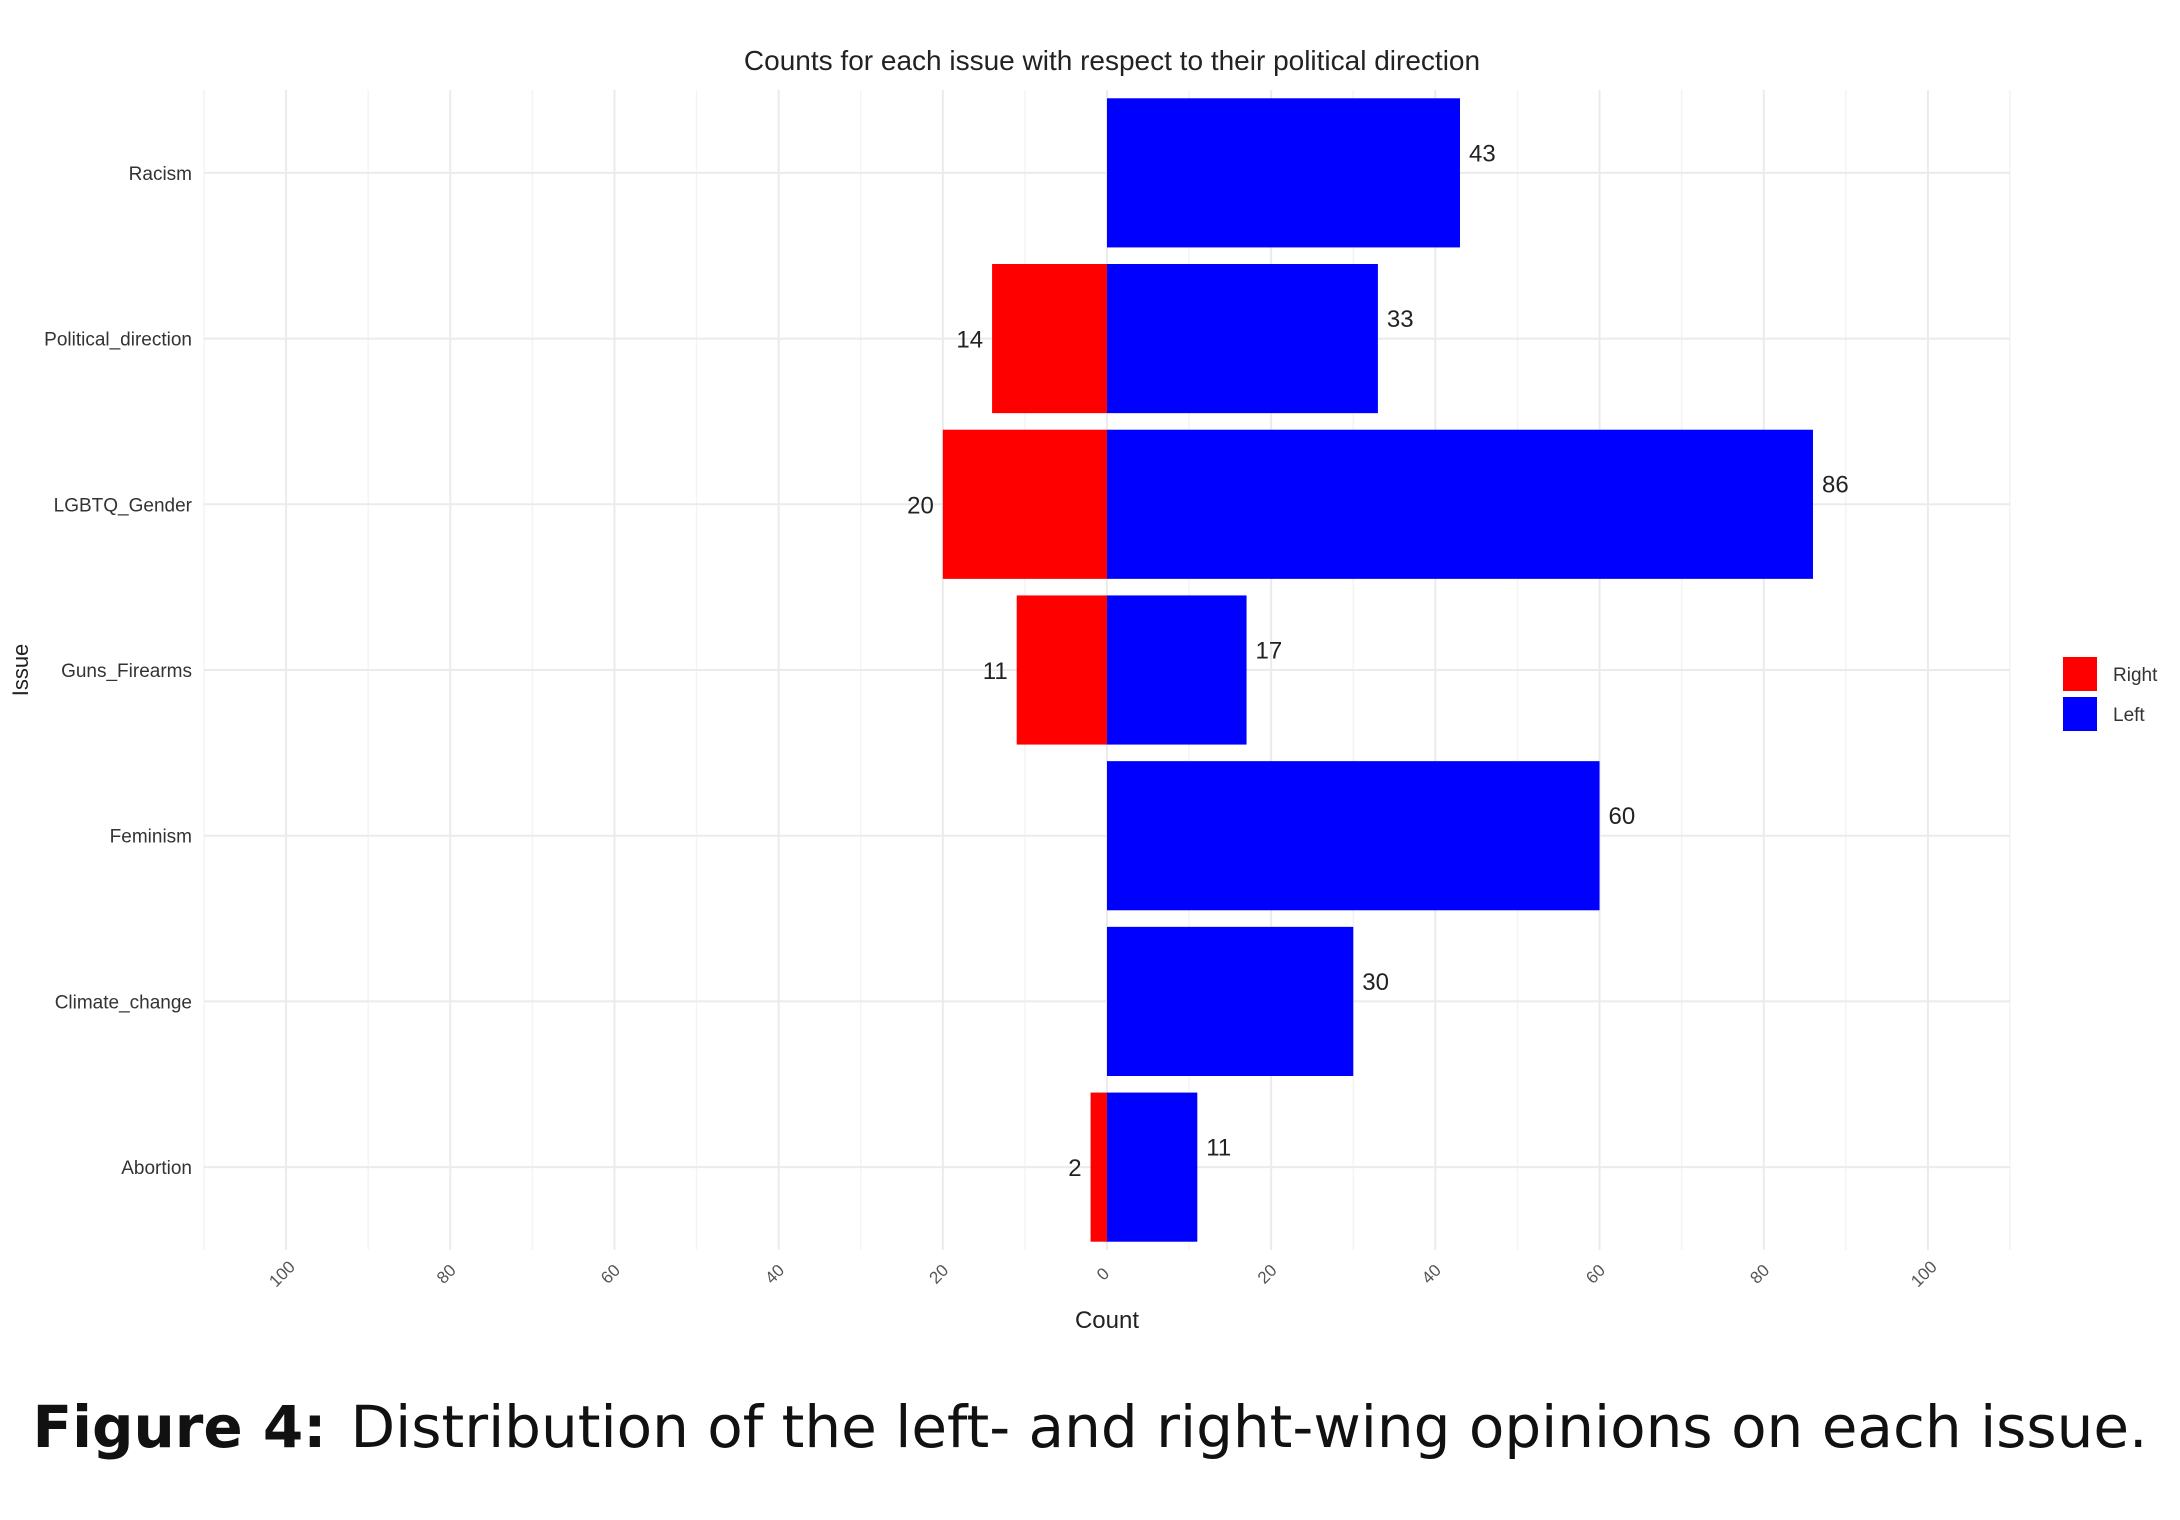  Describe the element at coordinates (151, 837) in the screenshot. I see `y-tick-label: Feminism` at that location.